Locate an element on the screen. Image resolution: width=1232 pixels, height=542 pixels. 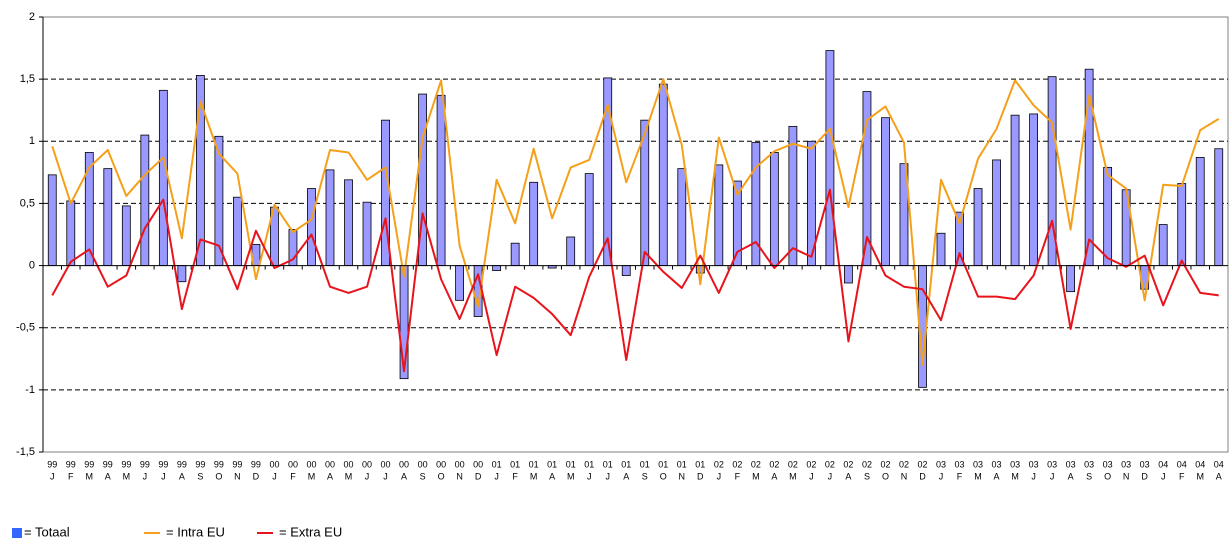
y-tick-label: 0 is located at coordinates (32, 265).